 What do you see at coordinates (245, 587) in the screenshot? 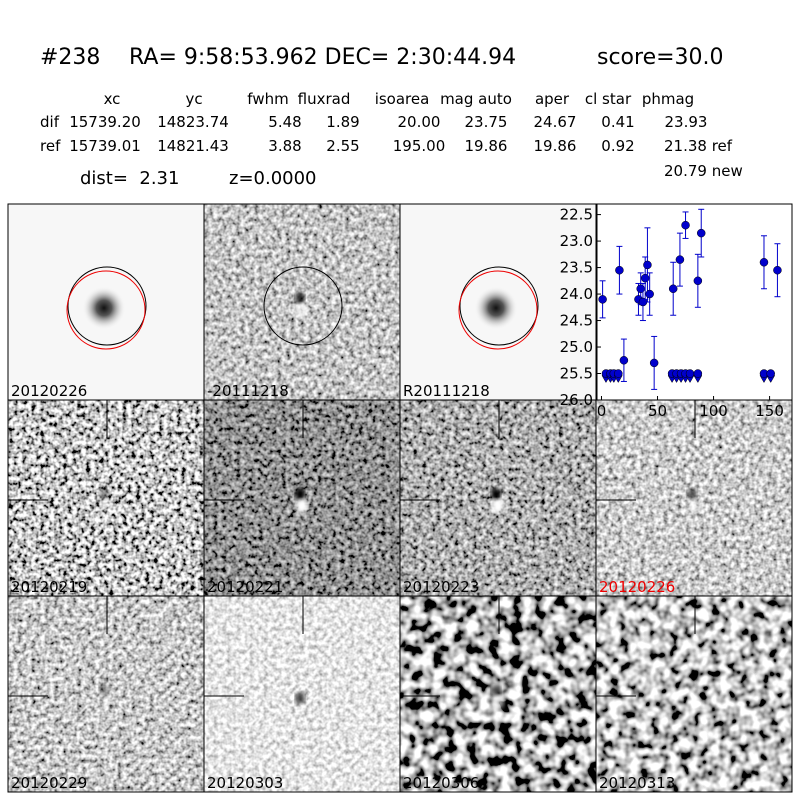
I see `panel-label: 20120221` at bounding box center [245, 587].